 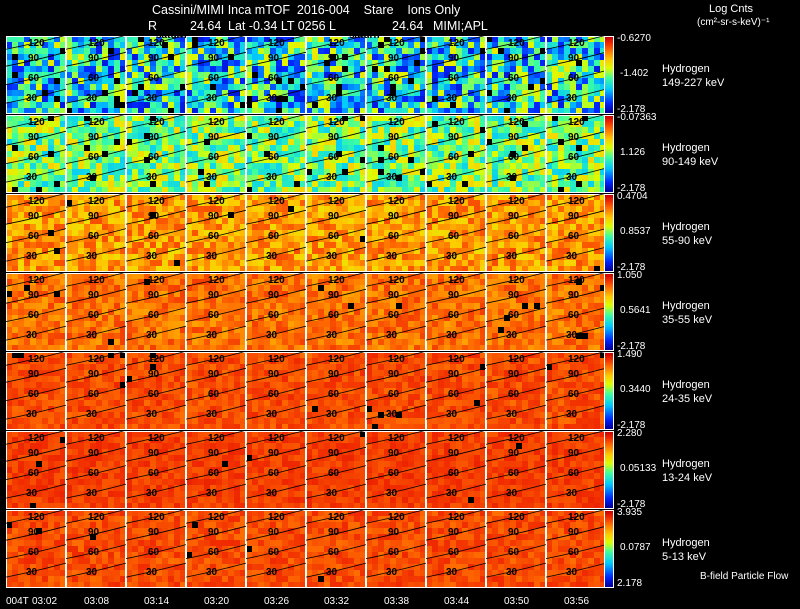 I want to click on colorbar-mid-label: -1.402, so click(x=634, y=73).